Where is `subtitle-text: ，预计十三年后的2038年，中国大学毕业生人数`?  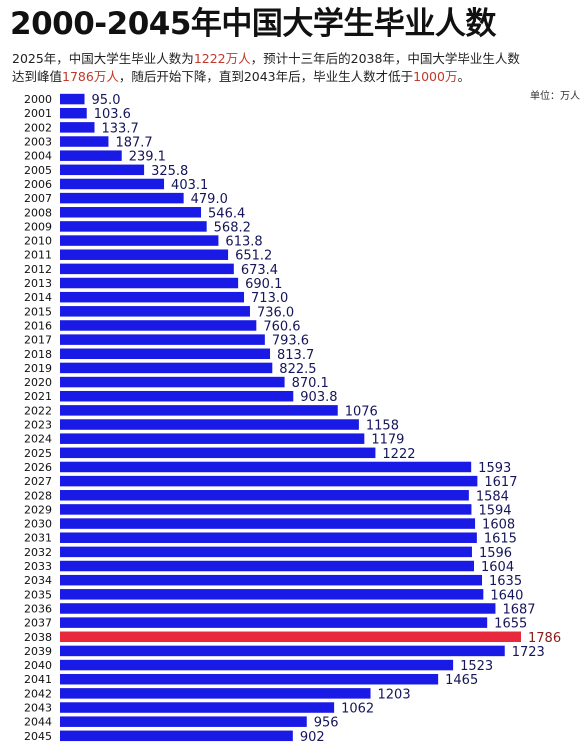
subtitle-text: ，预计十三年后的2038年，中国大学毕业生人数 is located at coordinates (385, 58).